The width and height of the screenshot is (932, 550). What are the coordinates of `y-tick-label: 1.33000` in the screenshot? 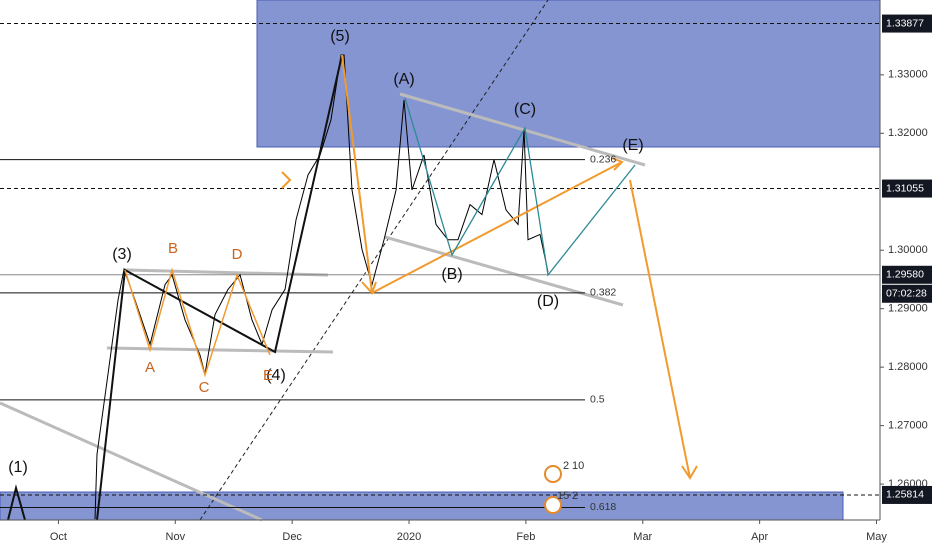 It's located at (908, 75).